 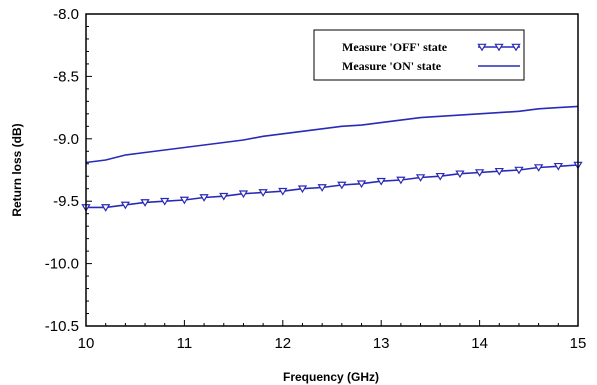 I want to click on x-tick-label: 13, so click(x=381, y=343).